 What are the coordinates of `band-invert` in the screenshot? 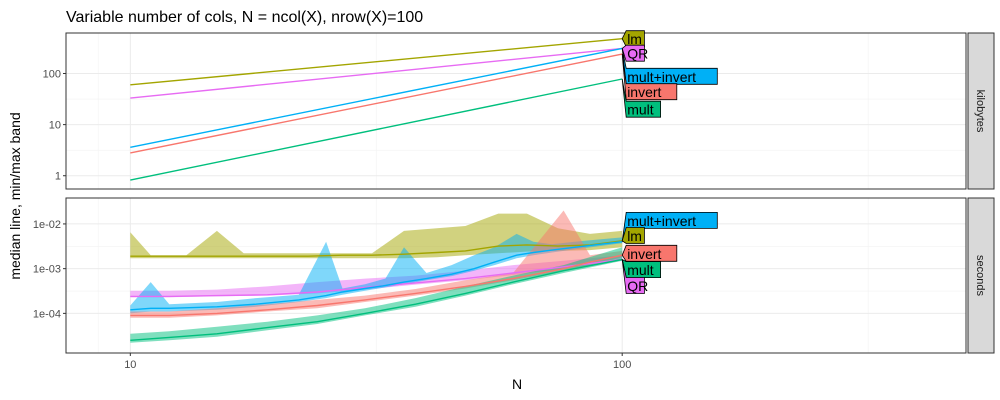 It's located at (376, 264).